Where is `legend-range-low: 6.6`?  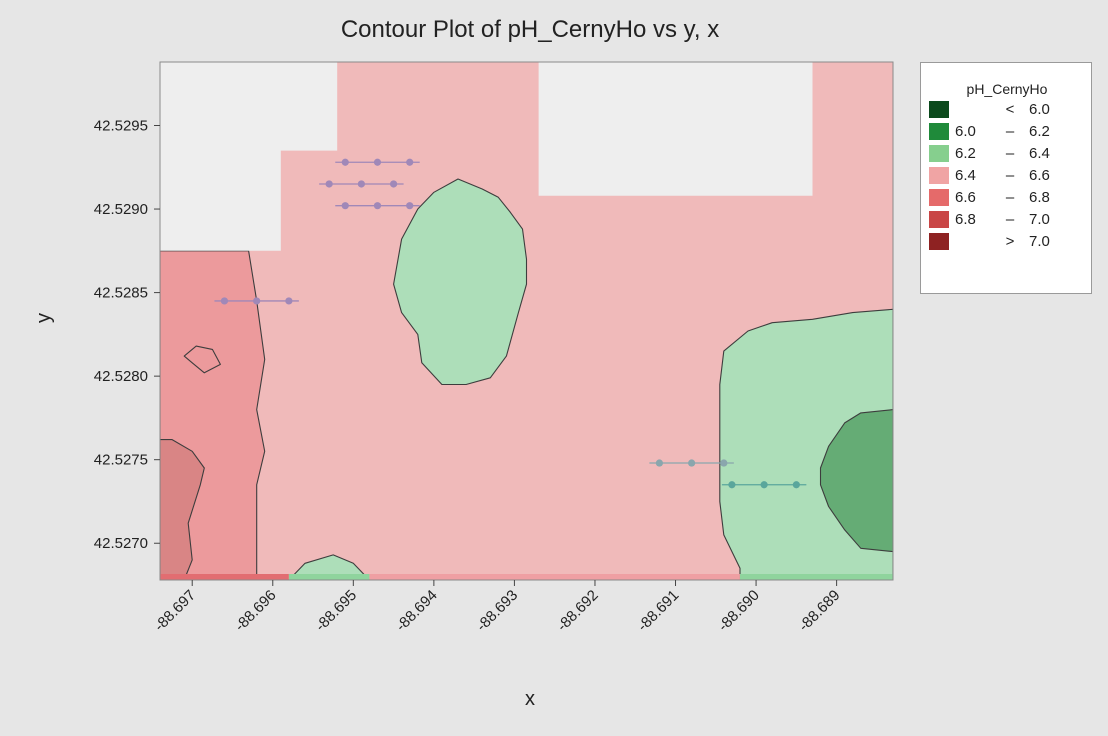 legend-range-low: 6.6 is located at coordinates (965, 197).